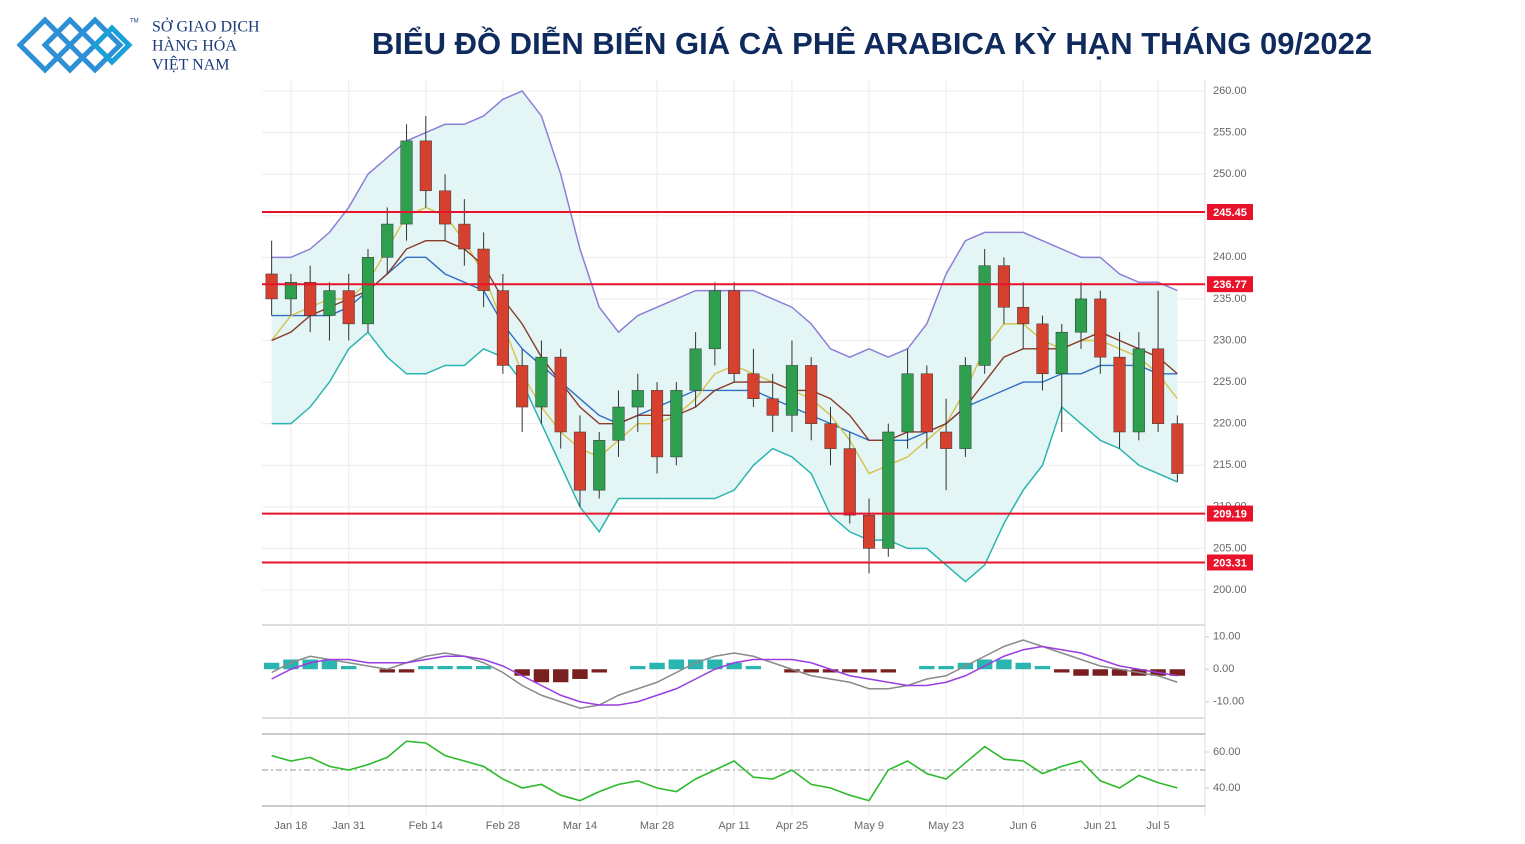  Describe the element at coordinates (1228, 702) in the screenshot. I see `y-tick-label: -10.00` at that location.